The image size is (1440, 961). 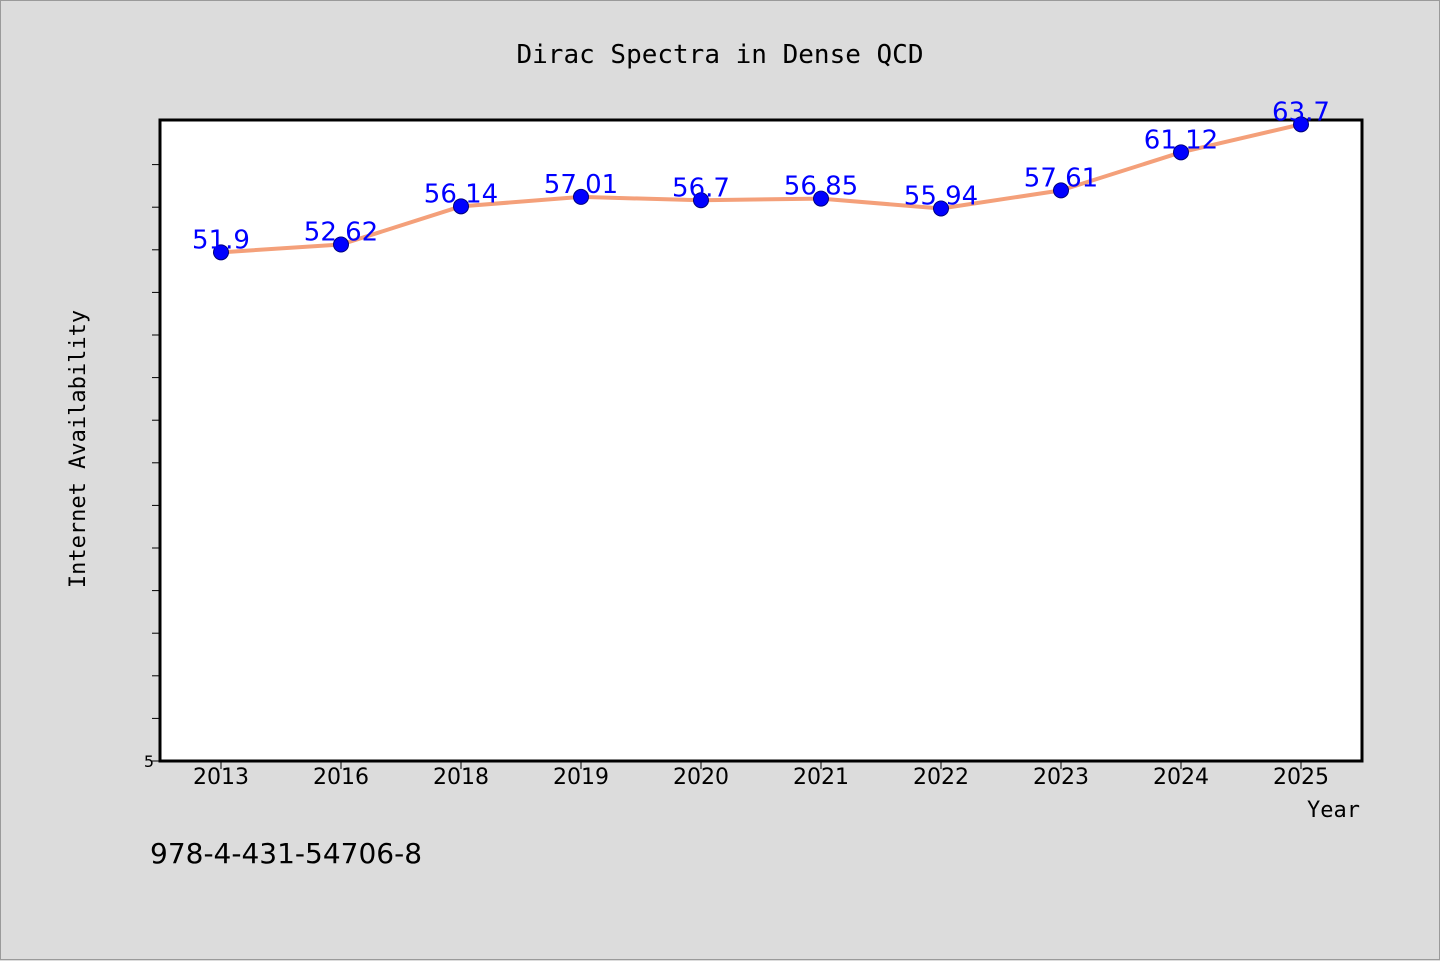 I want to click on series-markers, so click(x=761, y=188).